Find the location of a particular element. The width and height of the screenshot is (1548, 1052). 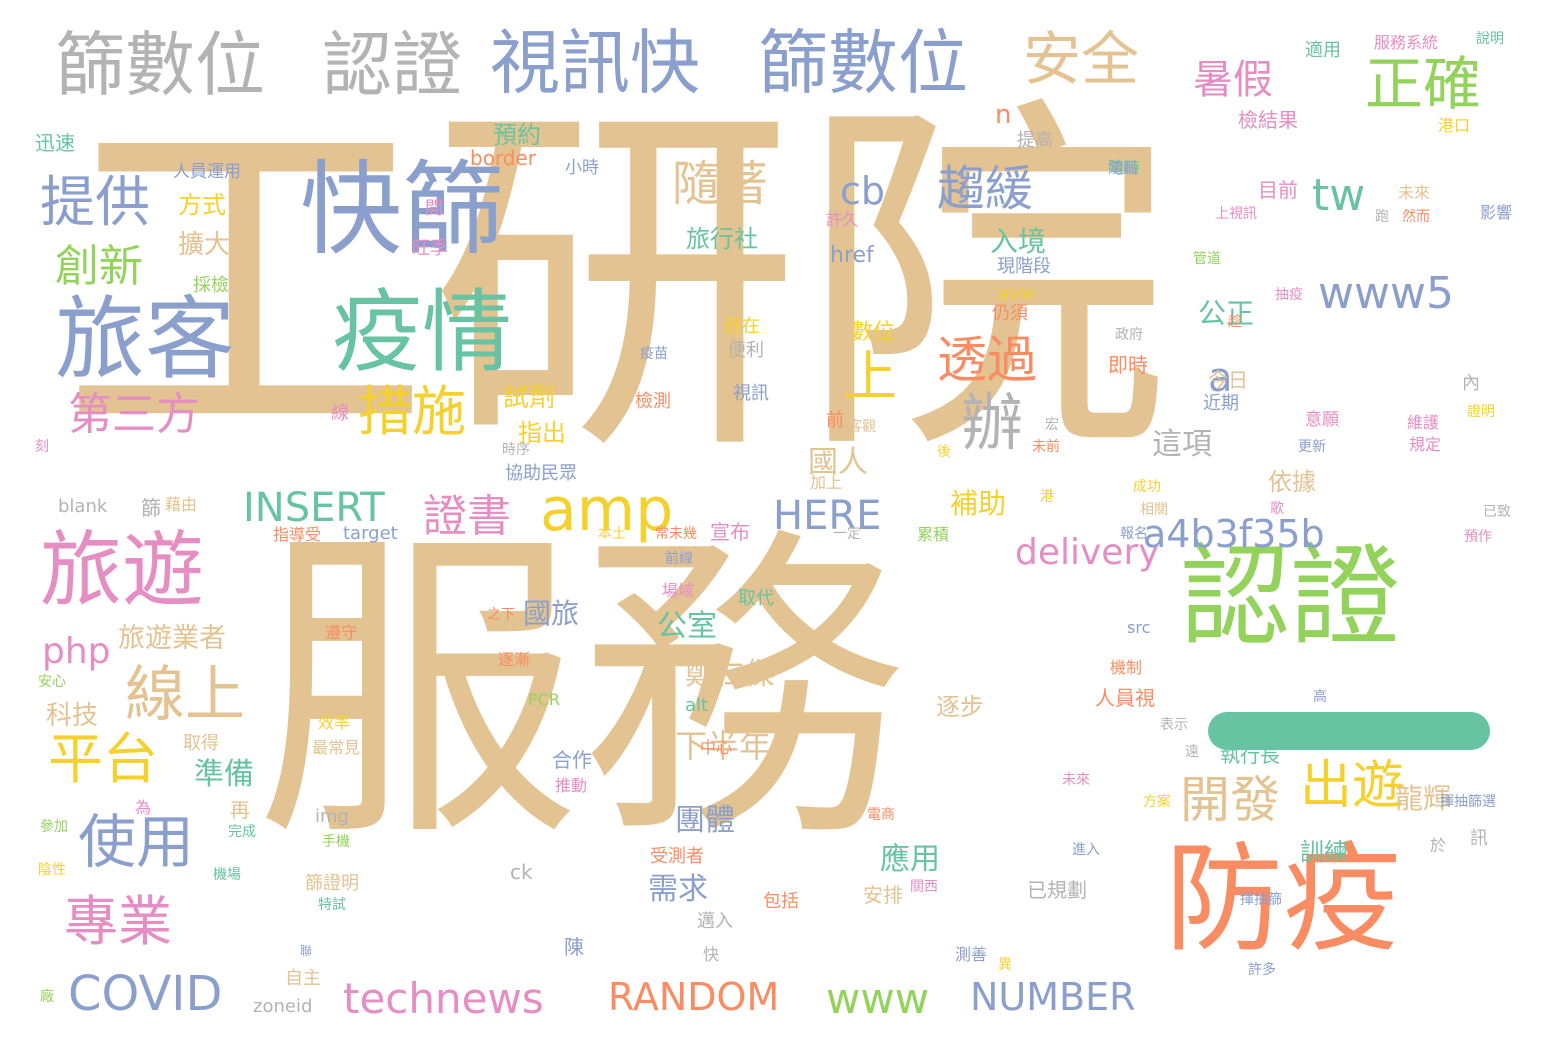

cloud-word-w183: 上視訊 is located at coordinates (1236, 214).